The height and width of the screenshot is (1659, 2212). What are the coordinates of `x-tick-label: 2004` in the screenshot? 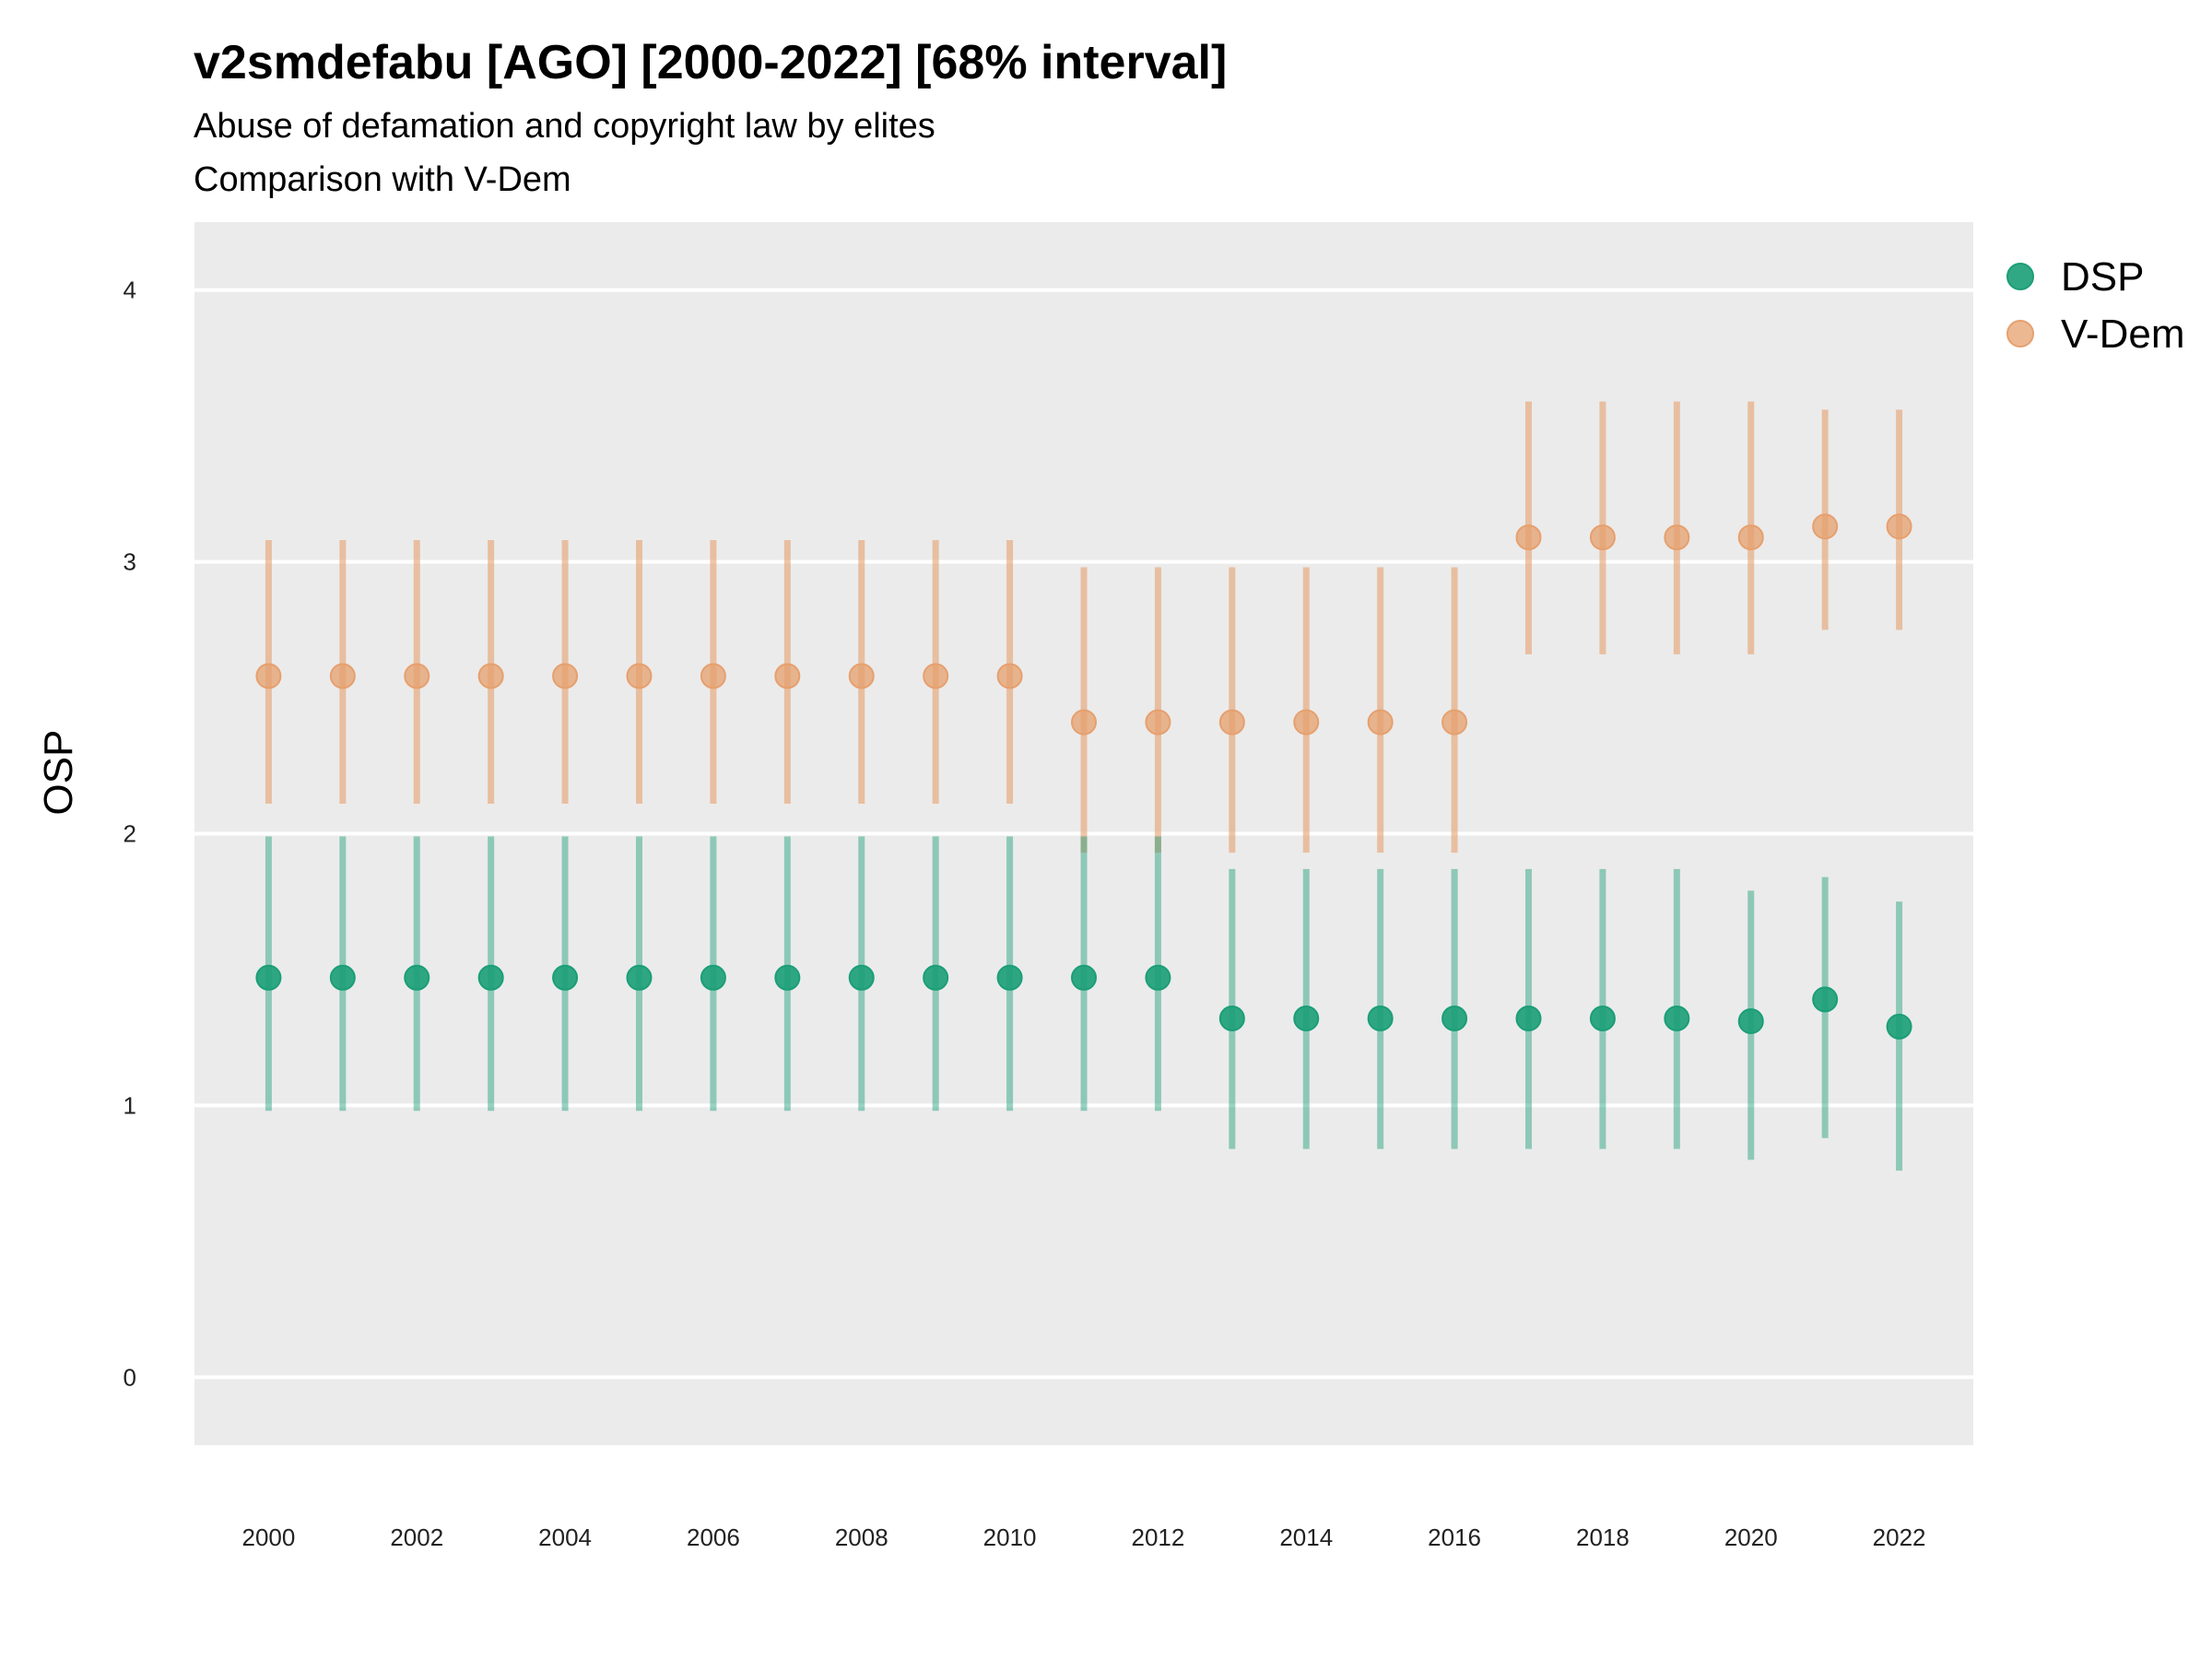 It's located at (565, 1537).